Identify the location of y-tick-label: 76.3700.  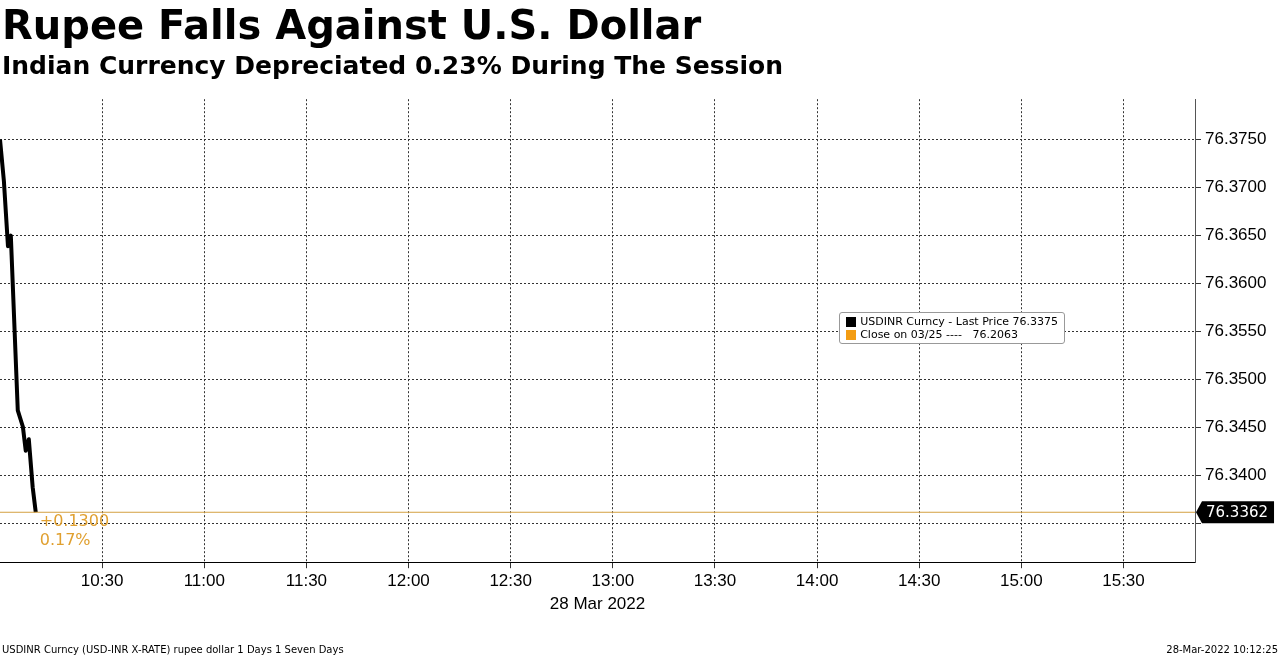
(1236, 187).